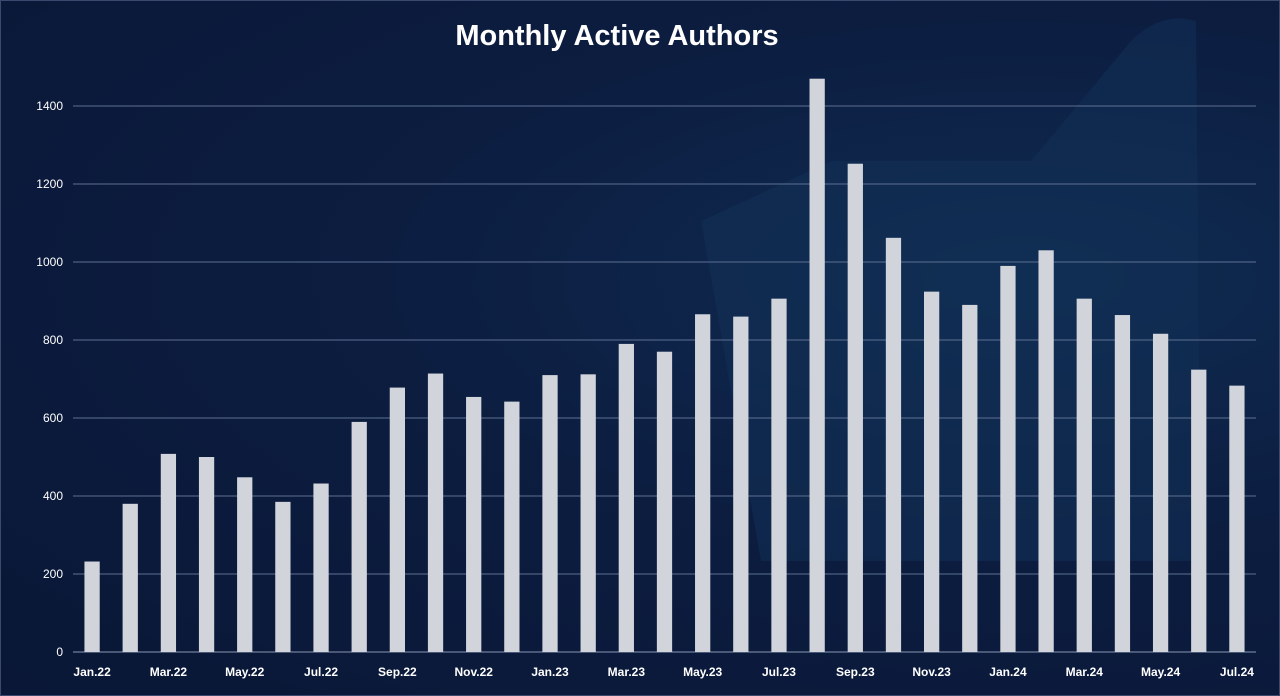 This screenshot has height=696, width=1280. What do you see at coordinates (397, 519) in the screenshot?
I see `bar-Sep.22` at bounding box center [397, 519].